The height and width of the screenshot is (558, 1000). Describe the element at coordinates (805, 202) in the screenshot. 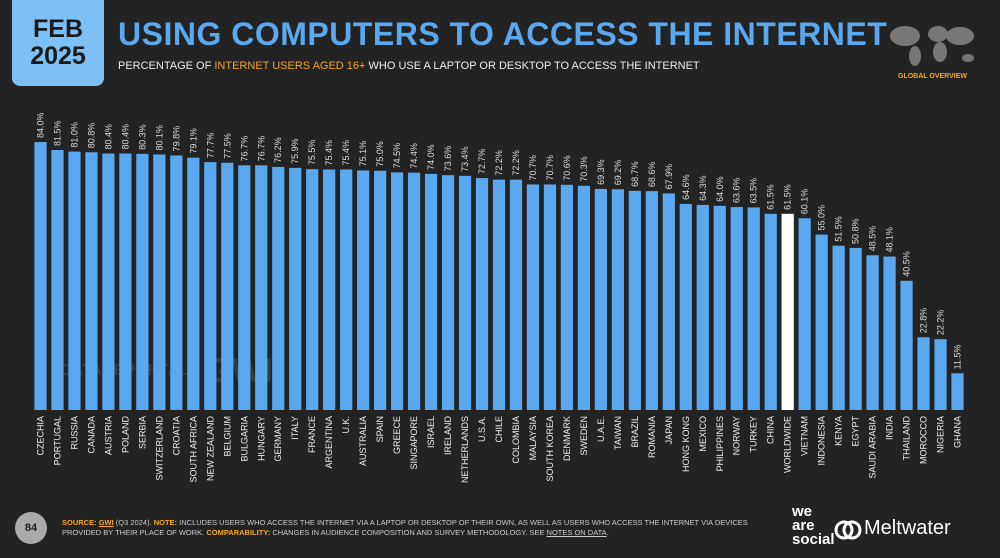

I see `value-label: 60.1%` at that location.